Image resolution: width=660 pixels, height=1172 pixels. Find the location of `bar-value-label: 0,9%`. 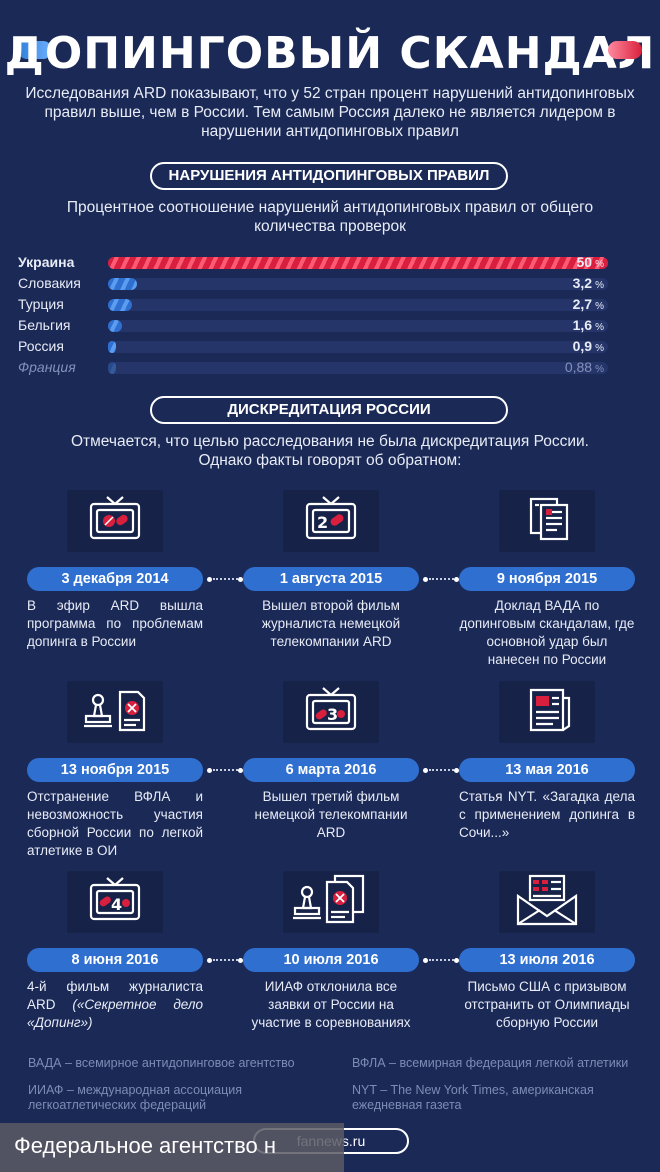

bar-value-label: 0,9% is located at coordinates (572, 346).